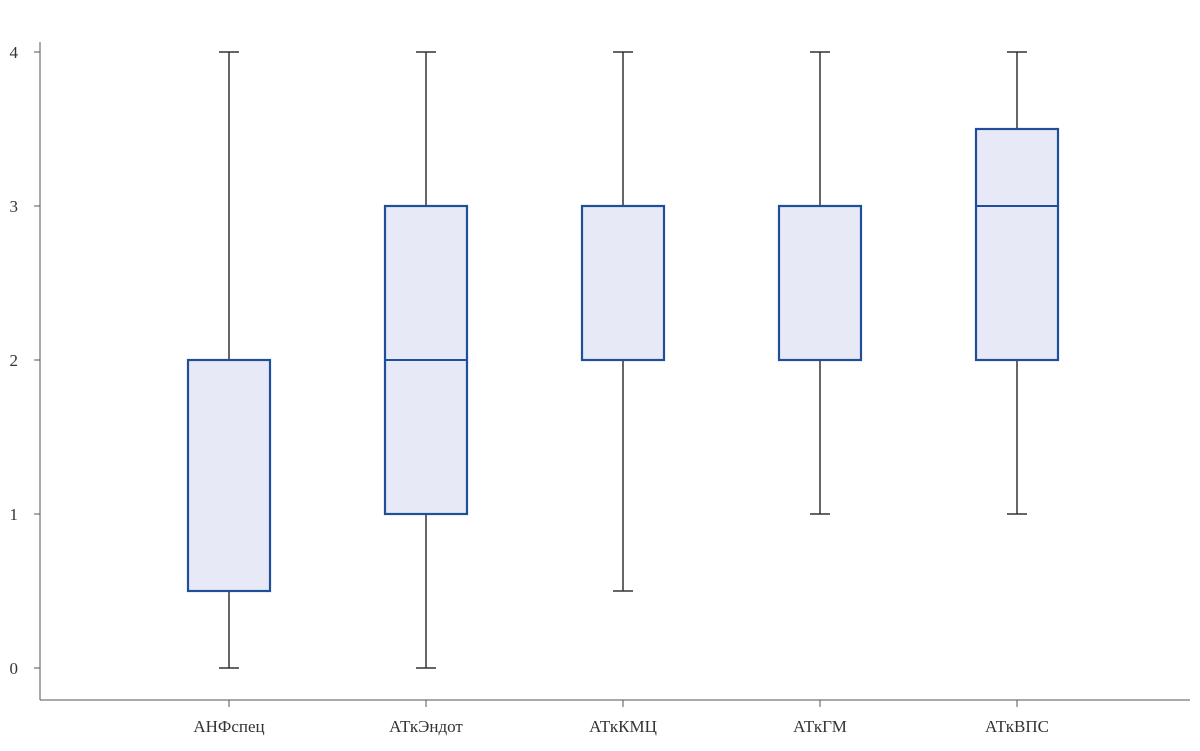 The width and height of the screenshot is (1200, 751). What do you see at coordinates (14, 514) in the screenshot?
I see `y-tick-label: 1` at bounding box center [14, 514].